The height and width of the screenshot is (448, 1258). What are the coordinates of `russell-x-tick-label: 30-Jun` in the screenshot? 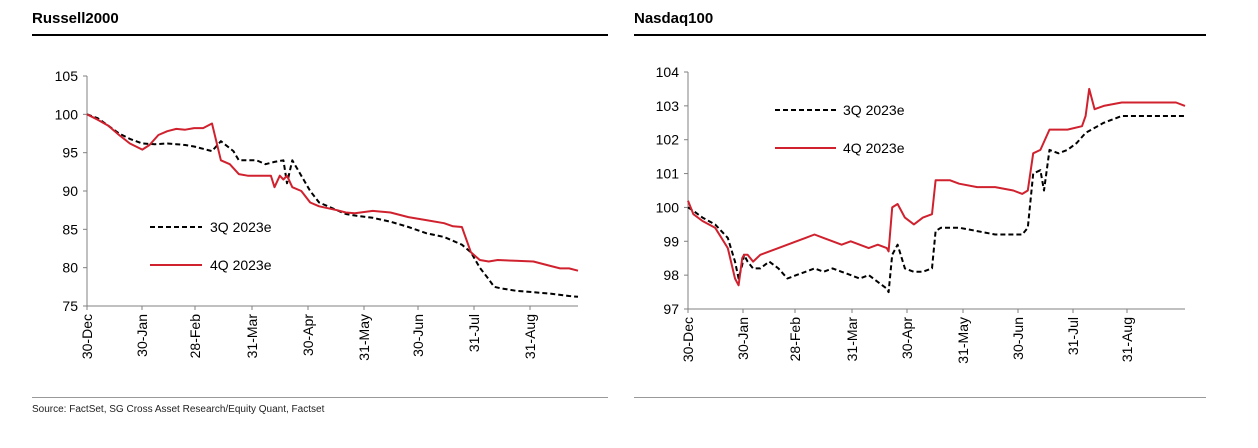 It's located at (418, 335).